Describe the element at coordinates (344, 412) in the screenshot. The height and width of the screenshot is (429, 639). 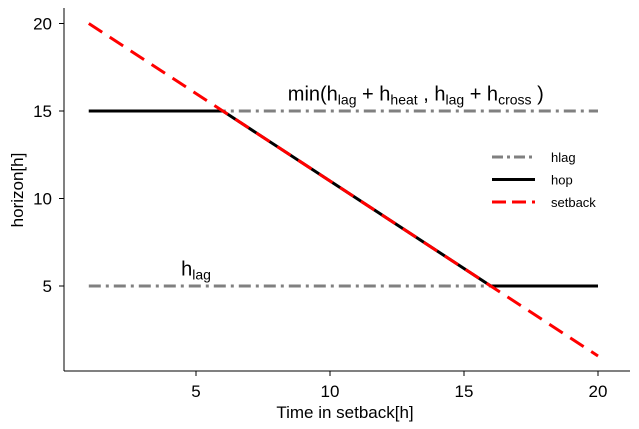
I see `x-axis-title: Time in setback[h]` at that location.